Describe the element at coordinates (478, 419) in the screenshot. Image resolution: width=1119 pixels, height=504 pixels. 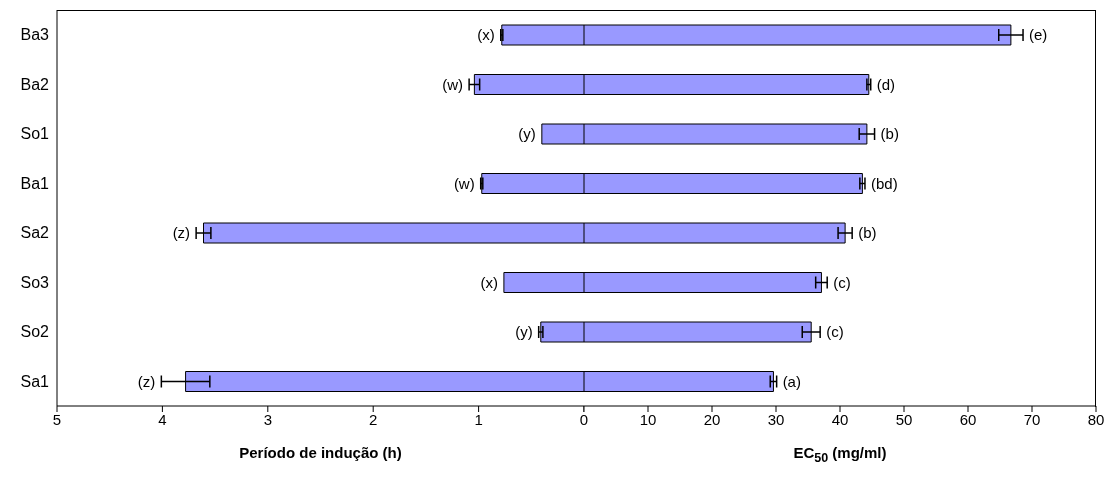
I see `x-tick-label: 1` at that location.